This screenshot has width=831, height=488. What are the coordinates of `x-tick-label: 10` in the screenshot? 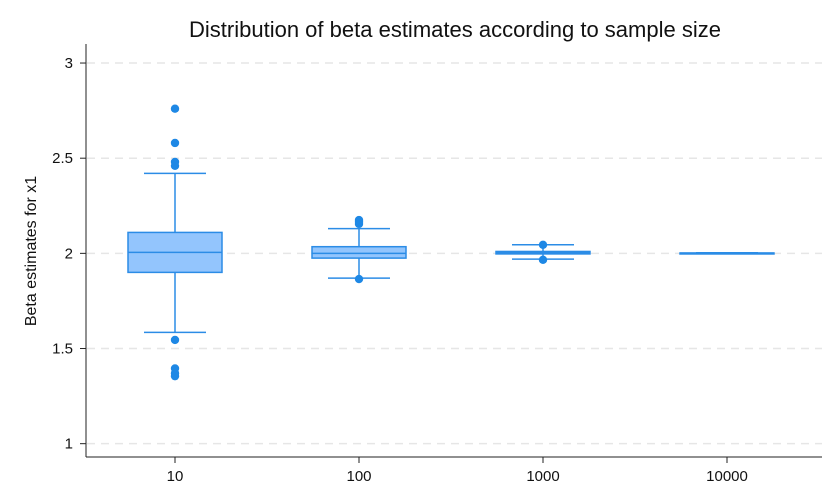 It's located at (175, 476).